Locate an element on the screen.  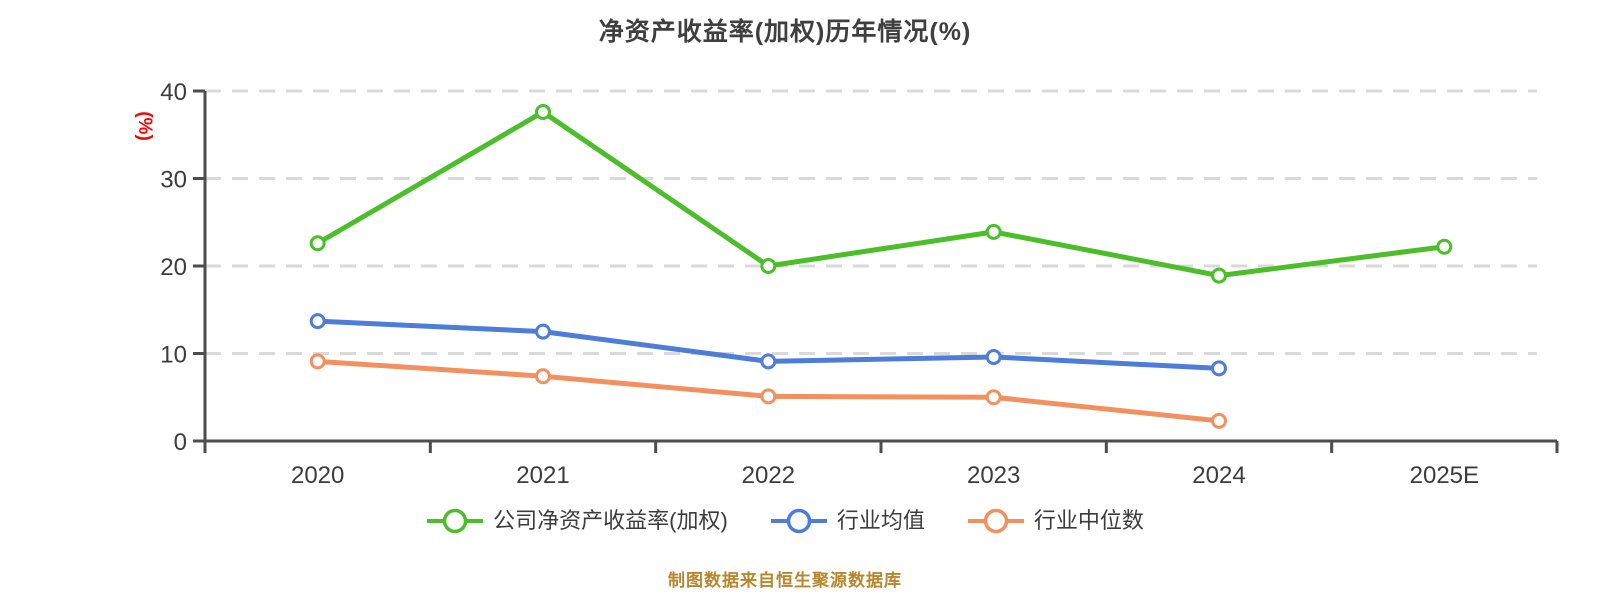
y-tick-label-0: 0 is located at coordinates (180, 442).